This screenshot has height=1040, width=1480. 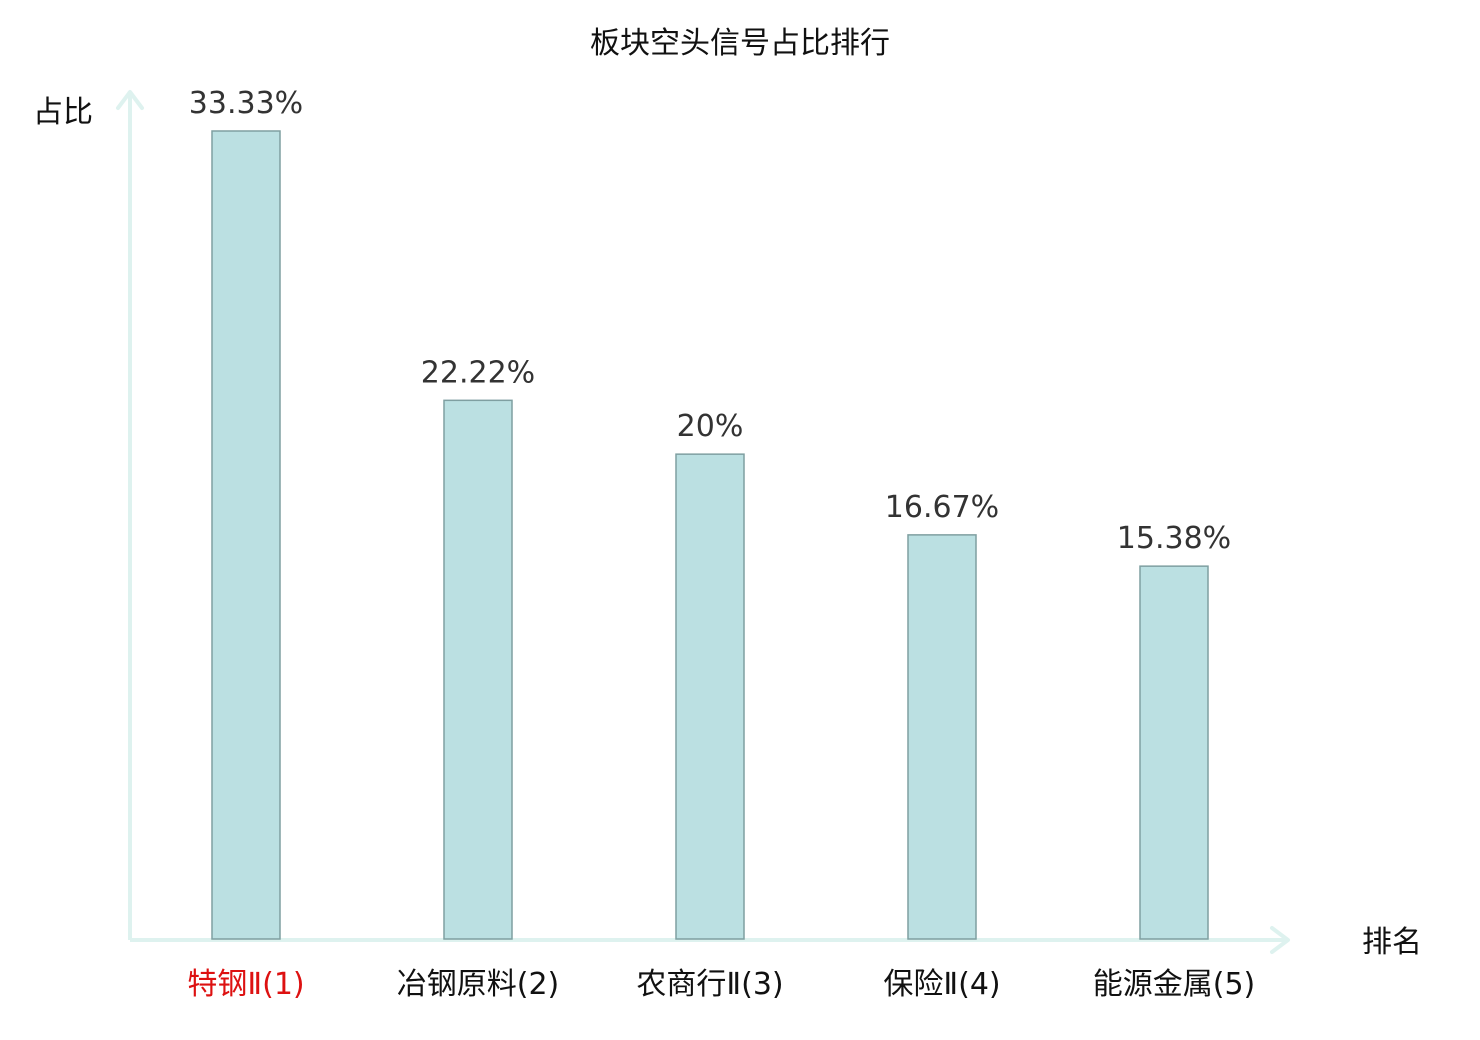 I want to click on category-tick-label-4: 保险Ⅱ(4), so click(x=941, y=984).